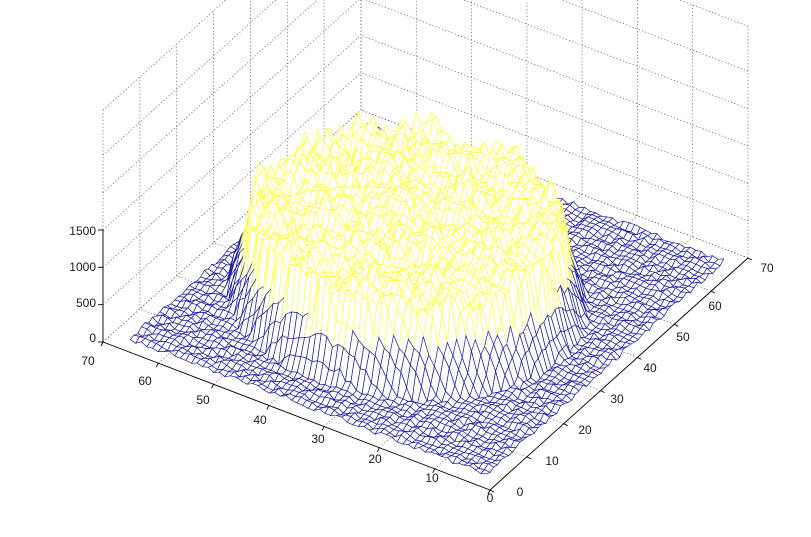  I want to click on z-tick-label-1000: 1000, so click(82, 267).